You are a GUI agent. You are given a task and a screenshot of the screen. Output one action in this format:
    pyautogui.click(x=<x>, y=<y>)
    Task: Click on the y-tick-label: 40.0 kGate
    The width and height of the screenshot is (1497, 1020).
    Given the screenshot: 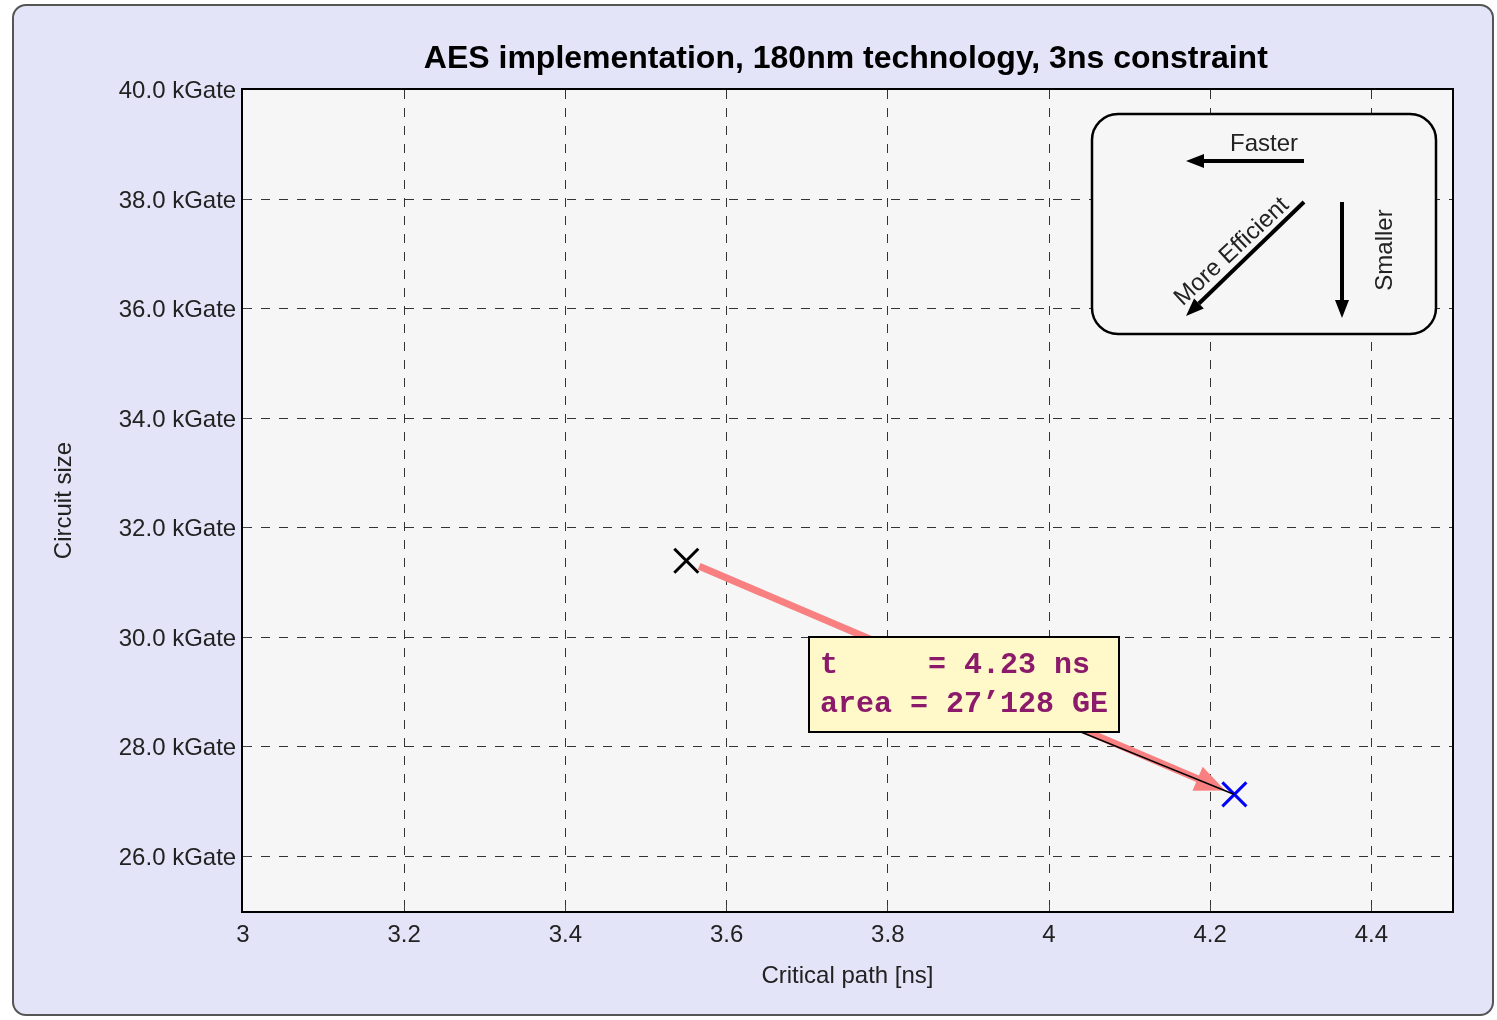 What is the action you would take?
    pyautogui.click(x=177, y=90)
    